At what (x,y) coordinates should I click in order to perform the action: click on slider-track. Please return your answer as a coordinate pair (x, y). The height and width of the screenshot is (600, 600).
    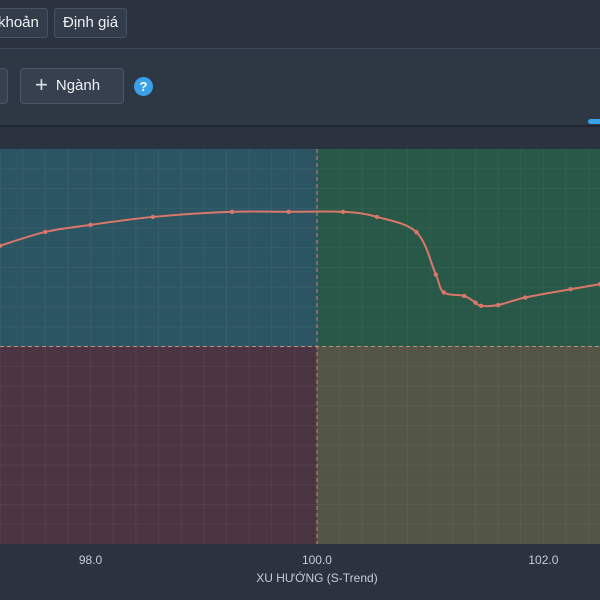
    Looking at the image, I should click on (594, 121).